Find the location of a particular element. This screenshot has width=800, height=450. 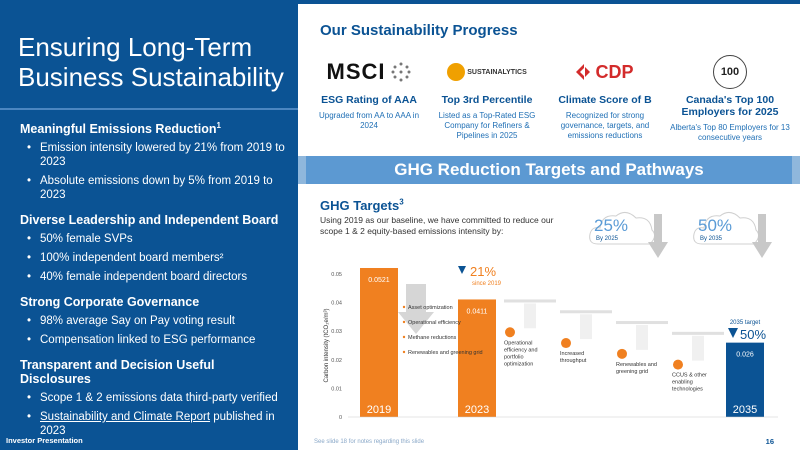

page-number: 16 is located at coordinates (769, 441).